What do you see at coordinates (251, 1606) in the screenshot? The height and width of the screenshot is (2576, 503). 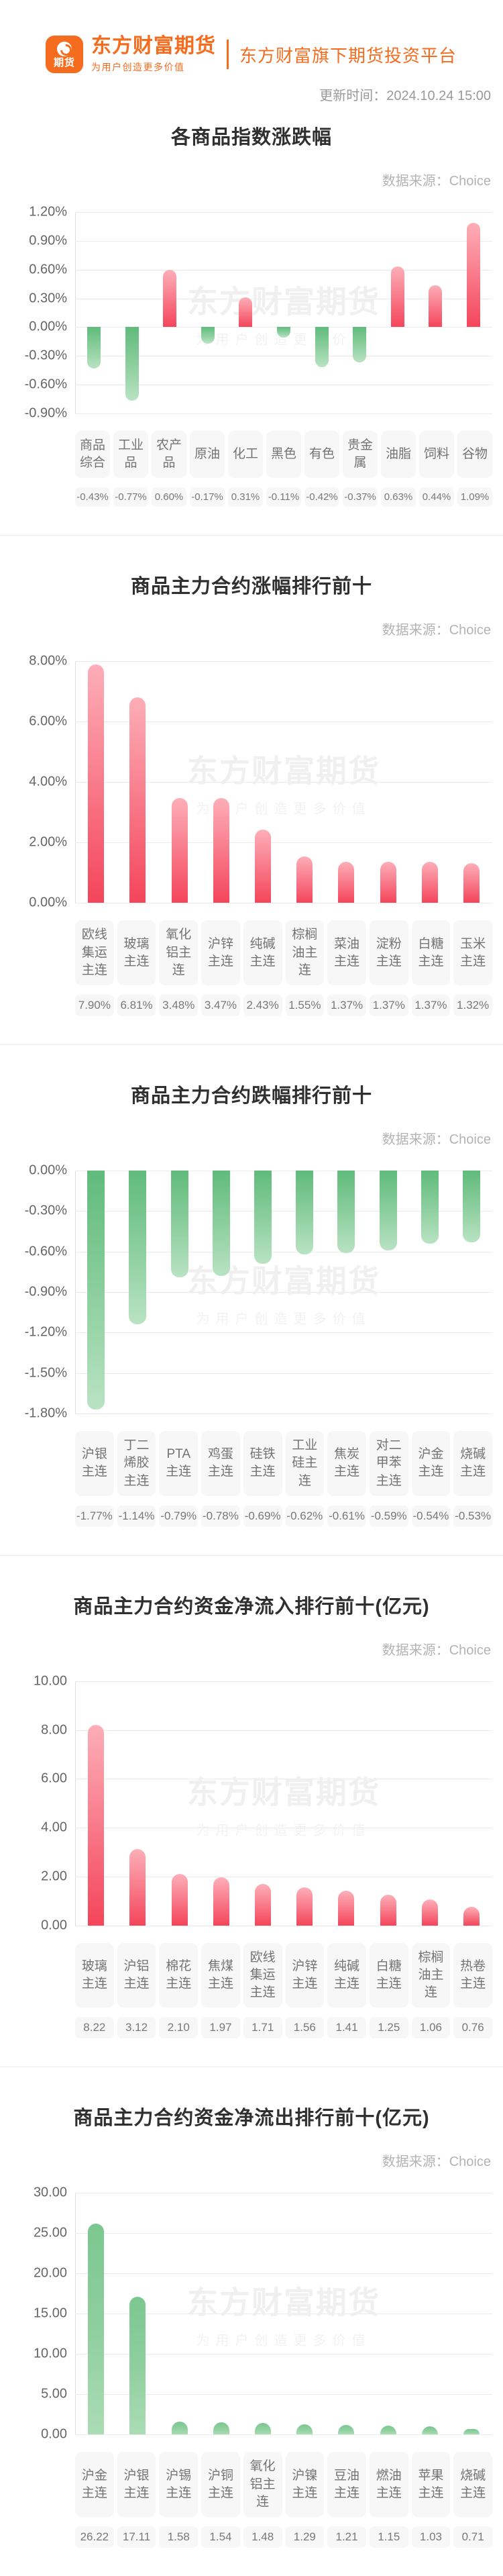 I see `chart-title: 商品主力合约资金净流入排行前十(亿元)` at bounding box center [251, 1606].